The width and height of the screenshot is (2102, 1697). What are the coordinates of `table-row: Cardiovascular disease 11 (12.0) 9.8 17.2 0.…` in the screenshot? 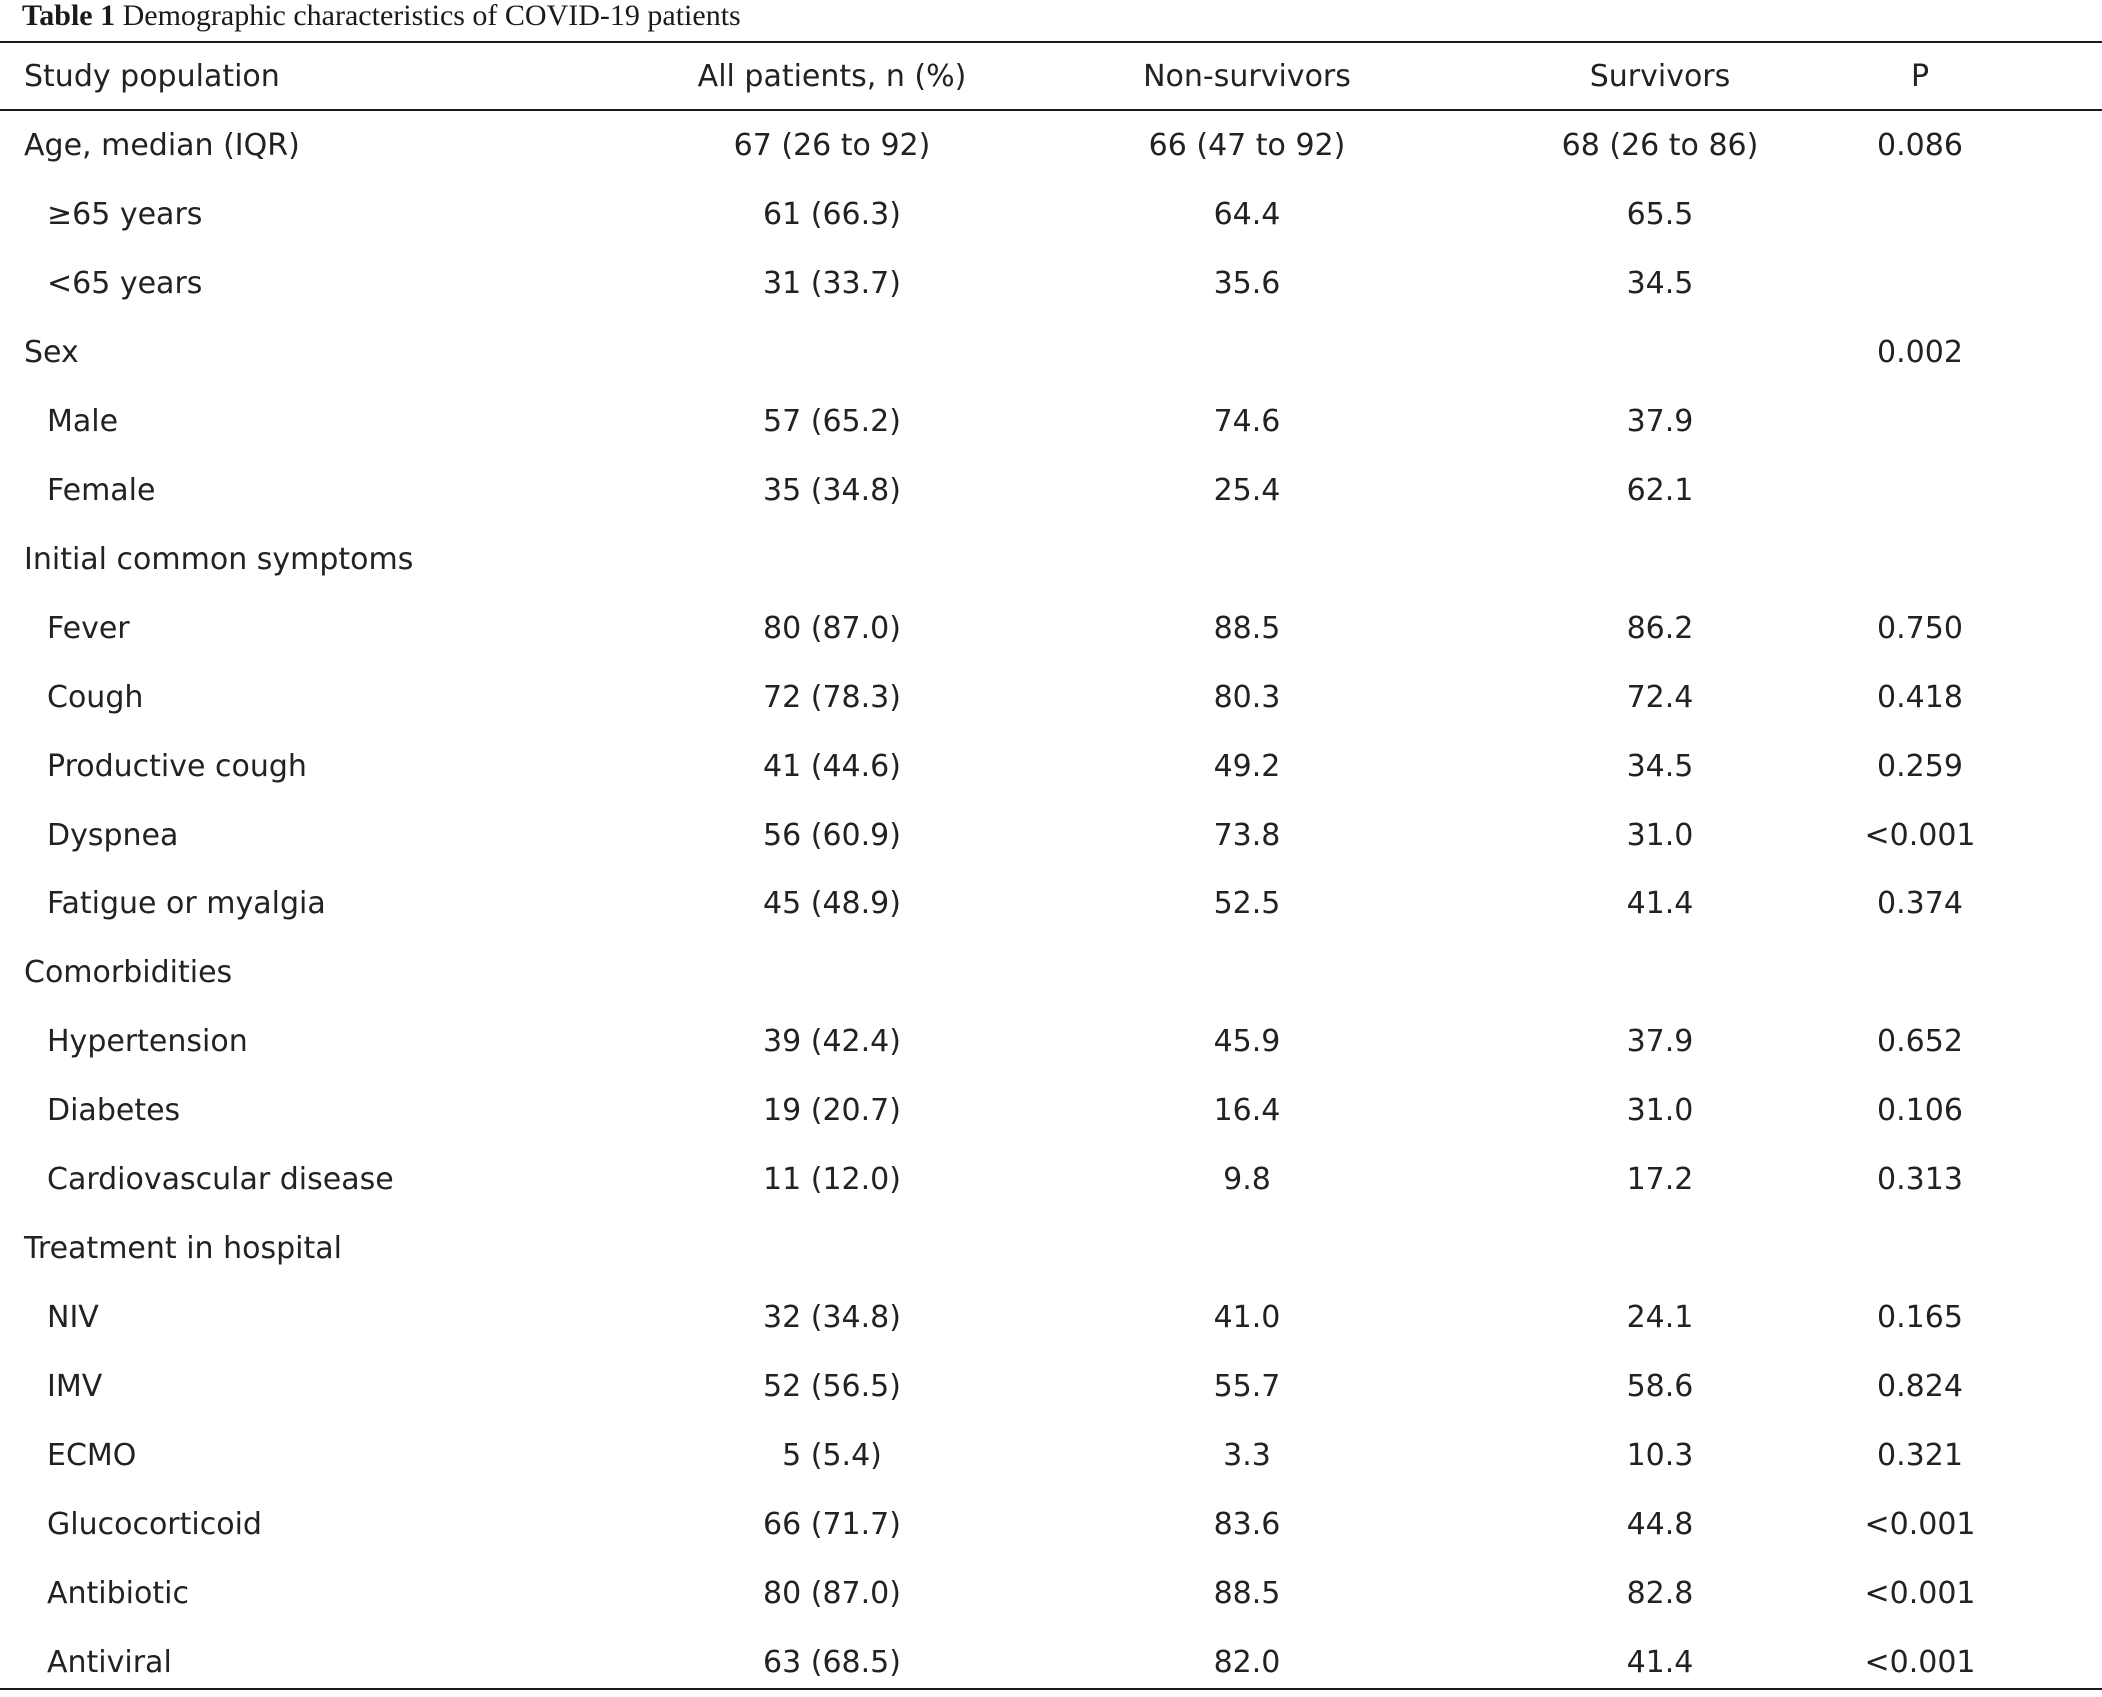 It's located at (1051, 1179).